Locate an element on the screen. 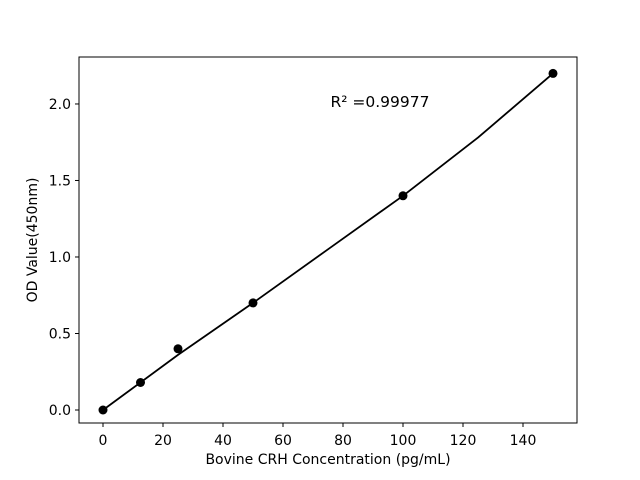 The height and width of the screenshot is (480, 640). y-axis-label: OD Value(450nm) is located at coordinates (33, 240).